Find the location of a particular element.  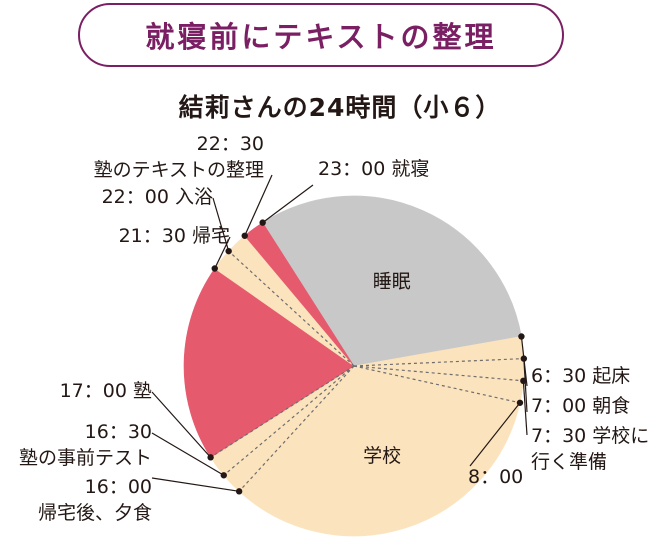

annotation-label: 21：30 帰宅 is located at coordinates (174, 236).